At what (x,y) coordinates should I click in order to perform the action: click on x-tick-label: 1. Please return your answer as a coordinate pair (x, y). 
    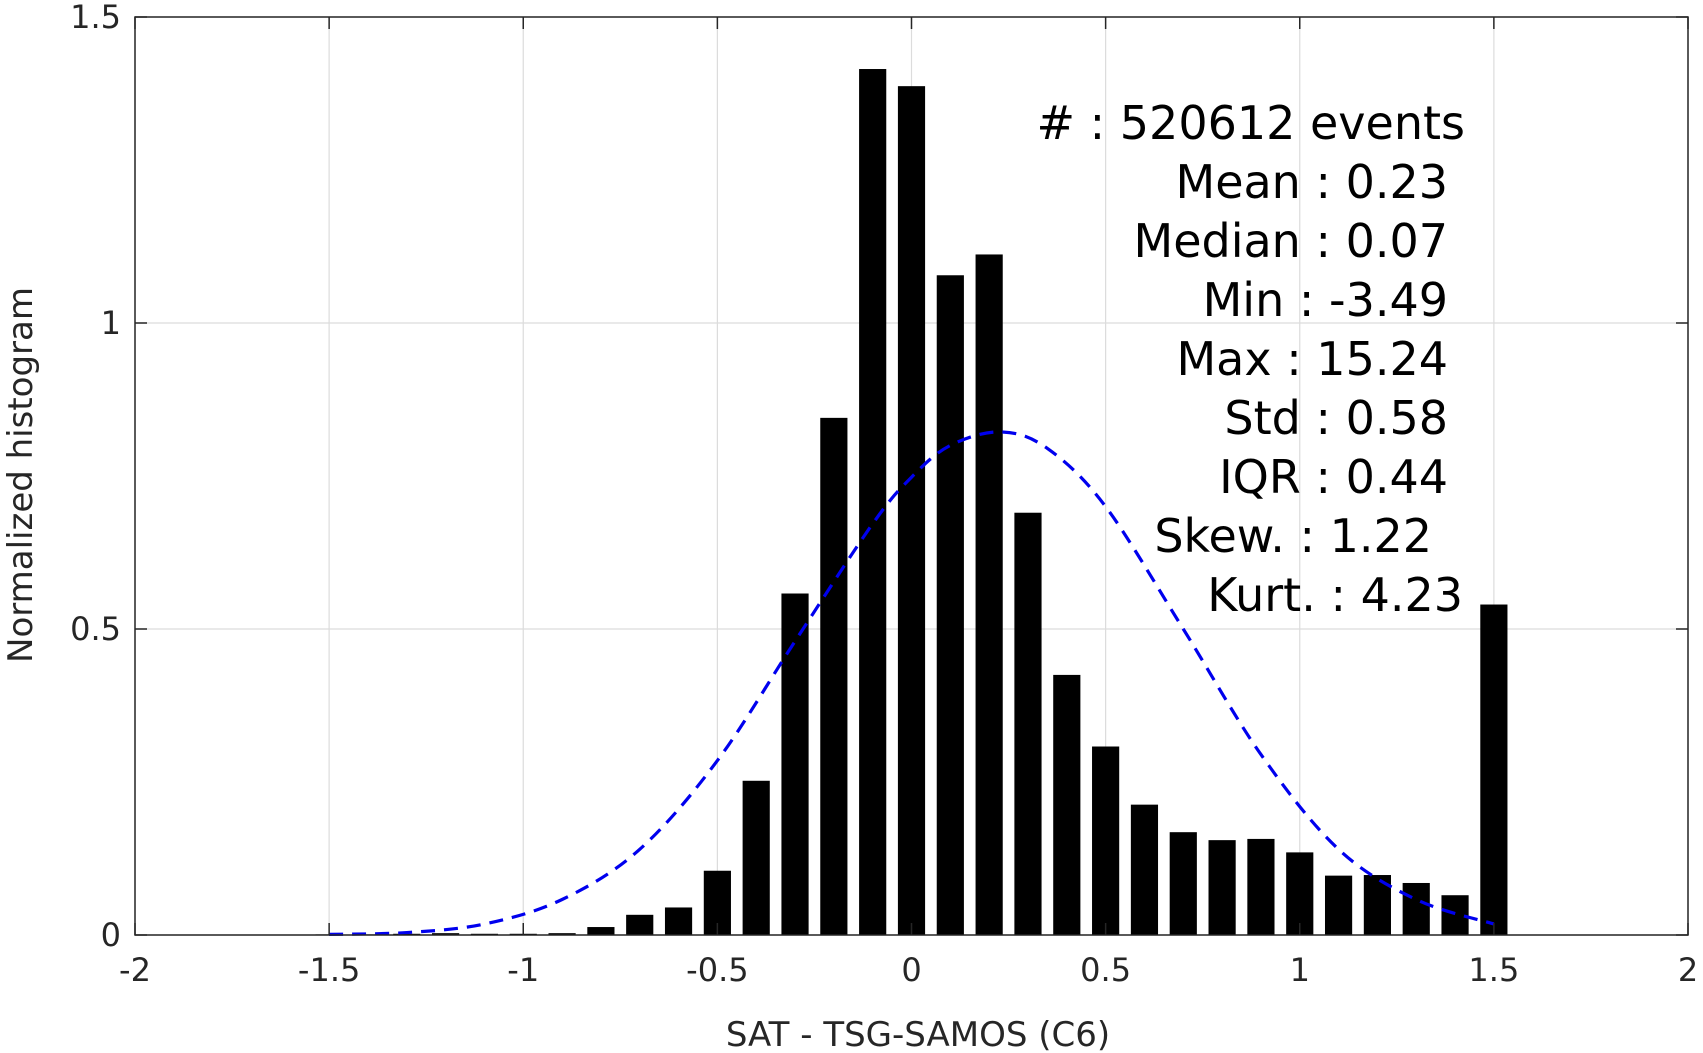
    Looking at the image, I should click on (1300, 970).